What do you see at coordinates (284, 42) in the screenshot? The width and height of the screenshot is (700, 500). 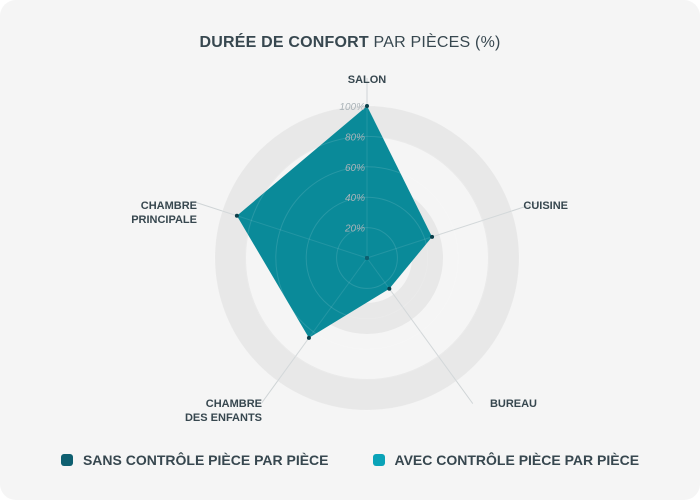 I see `chart-title-bold: DURÉE DE CONFORT` at bounding box center [284, 42].